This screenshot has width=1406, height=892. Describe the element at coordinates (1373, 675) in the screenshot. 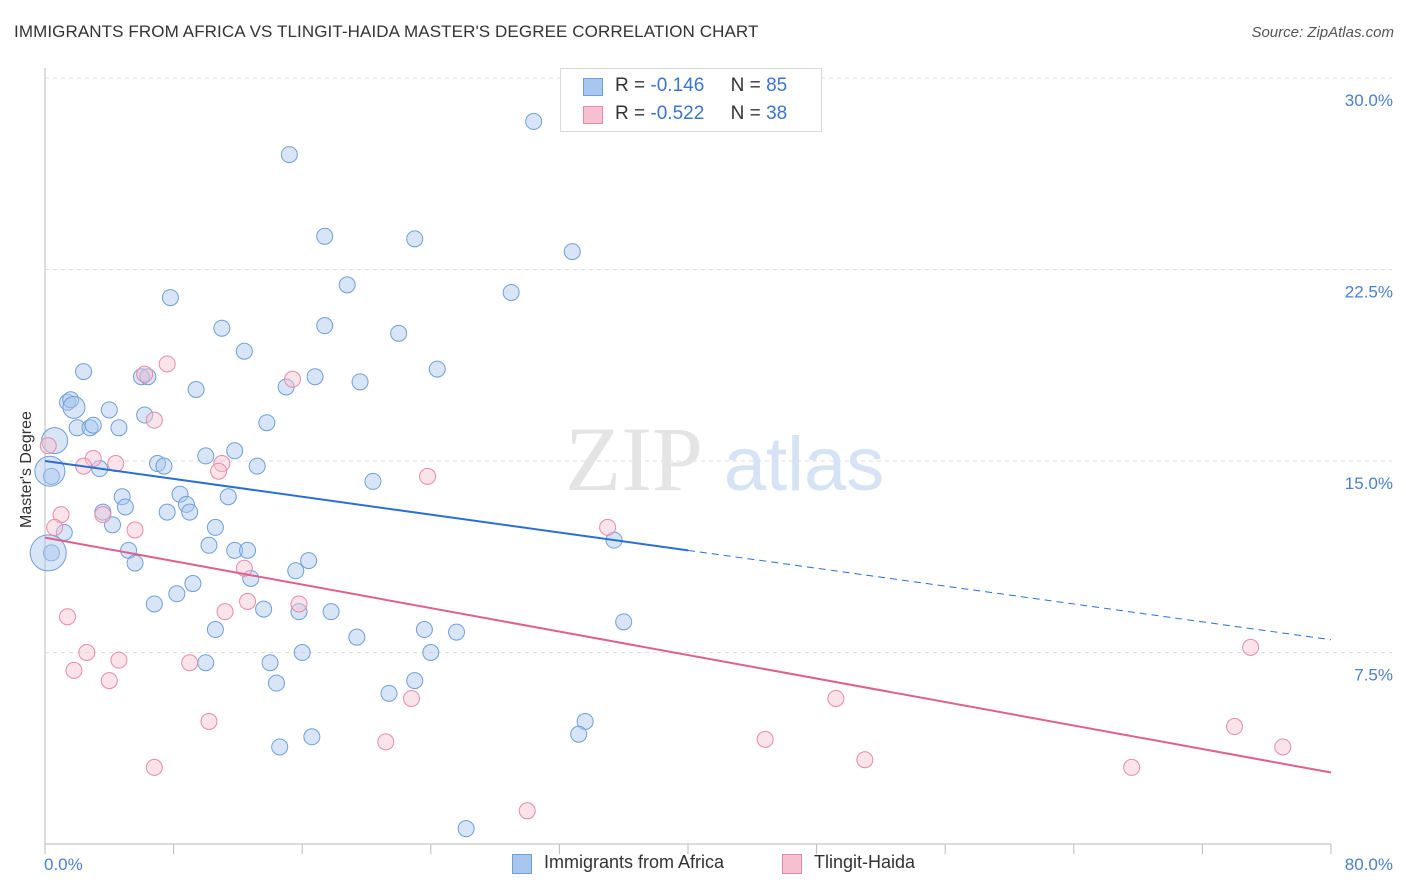

I see `y-tick-label: 7.5%` at that location.